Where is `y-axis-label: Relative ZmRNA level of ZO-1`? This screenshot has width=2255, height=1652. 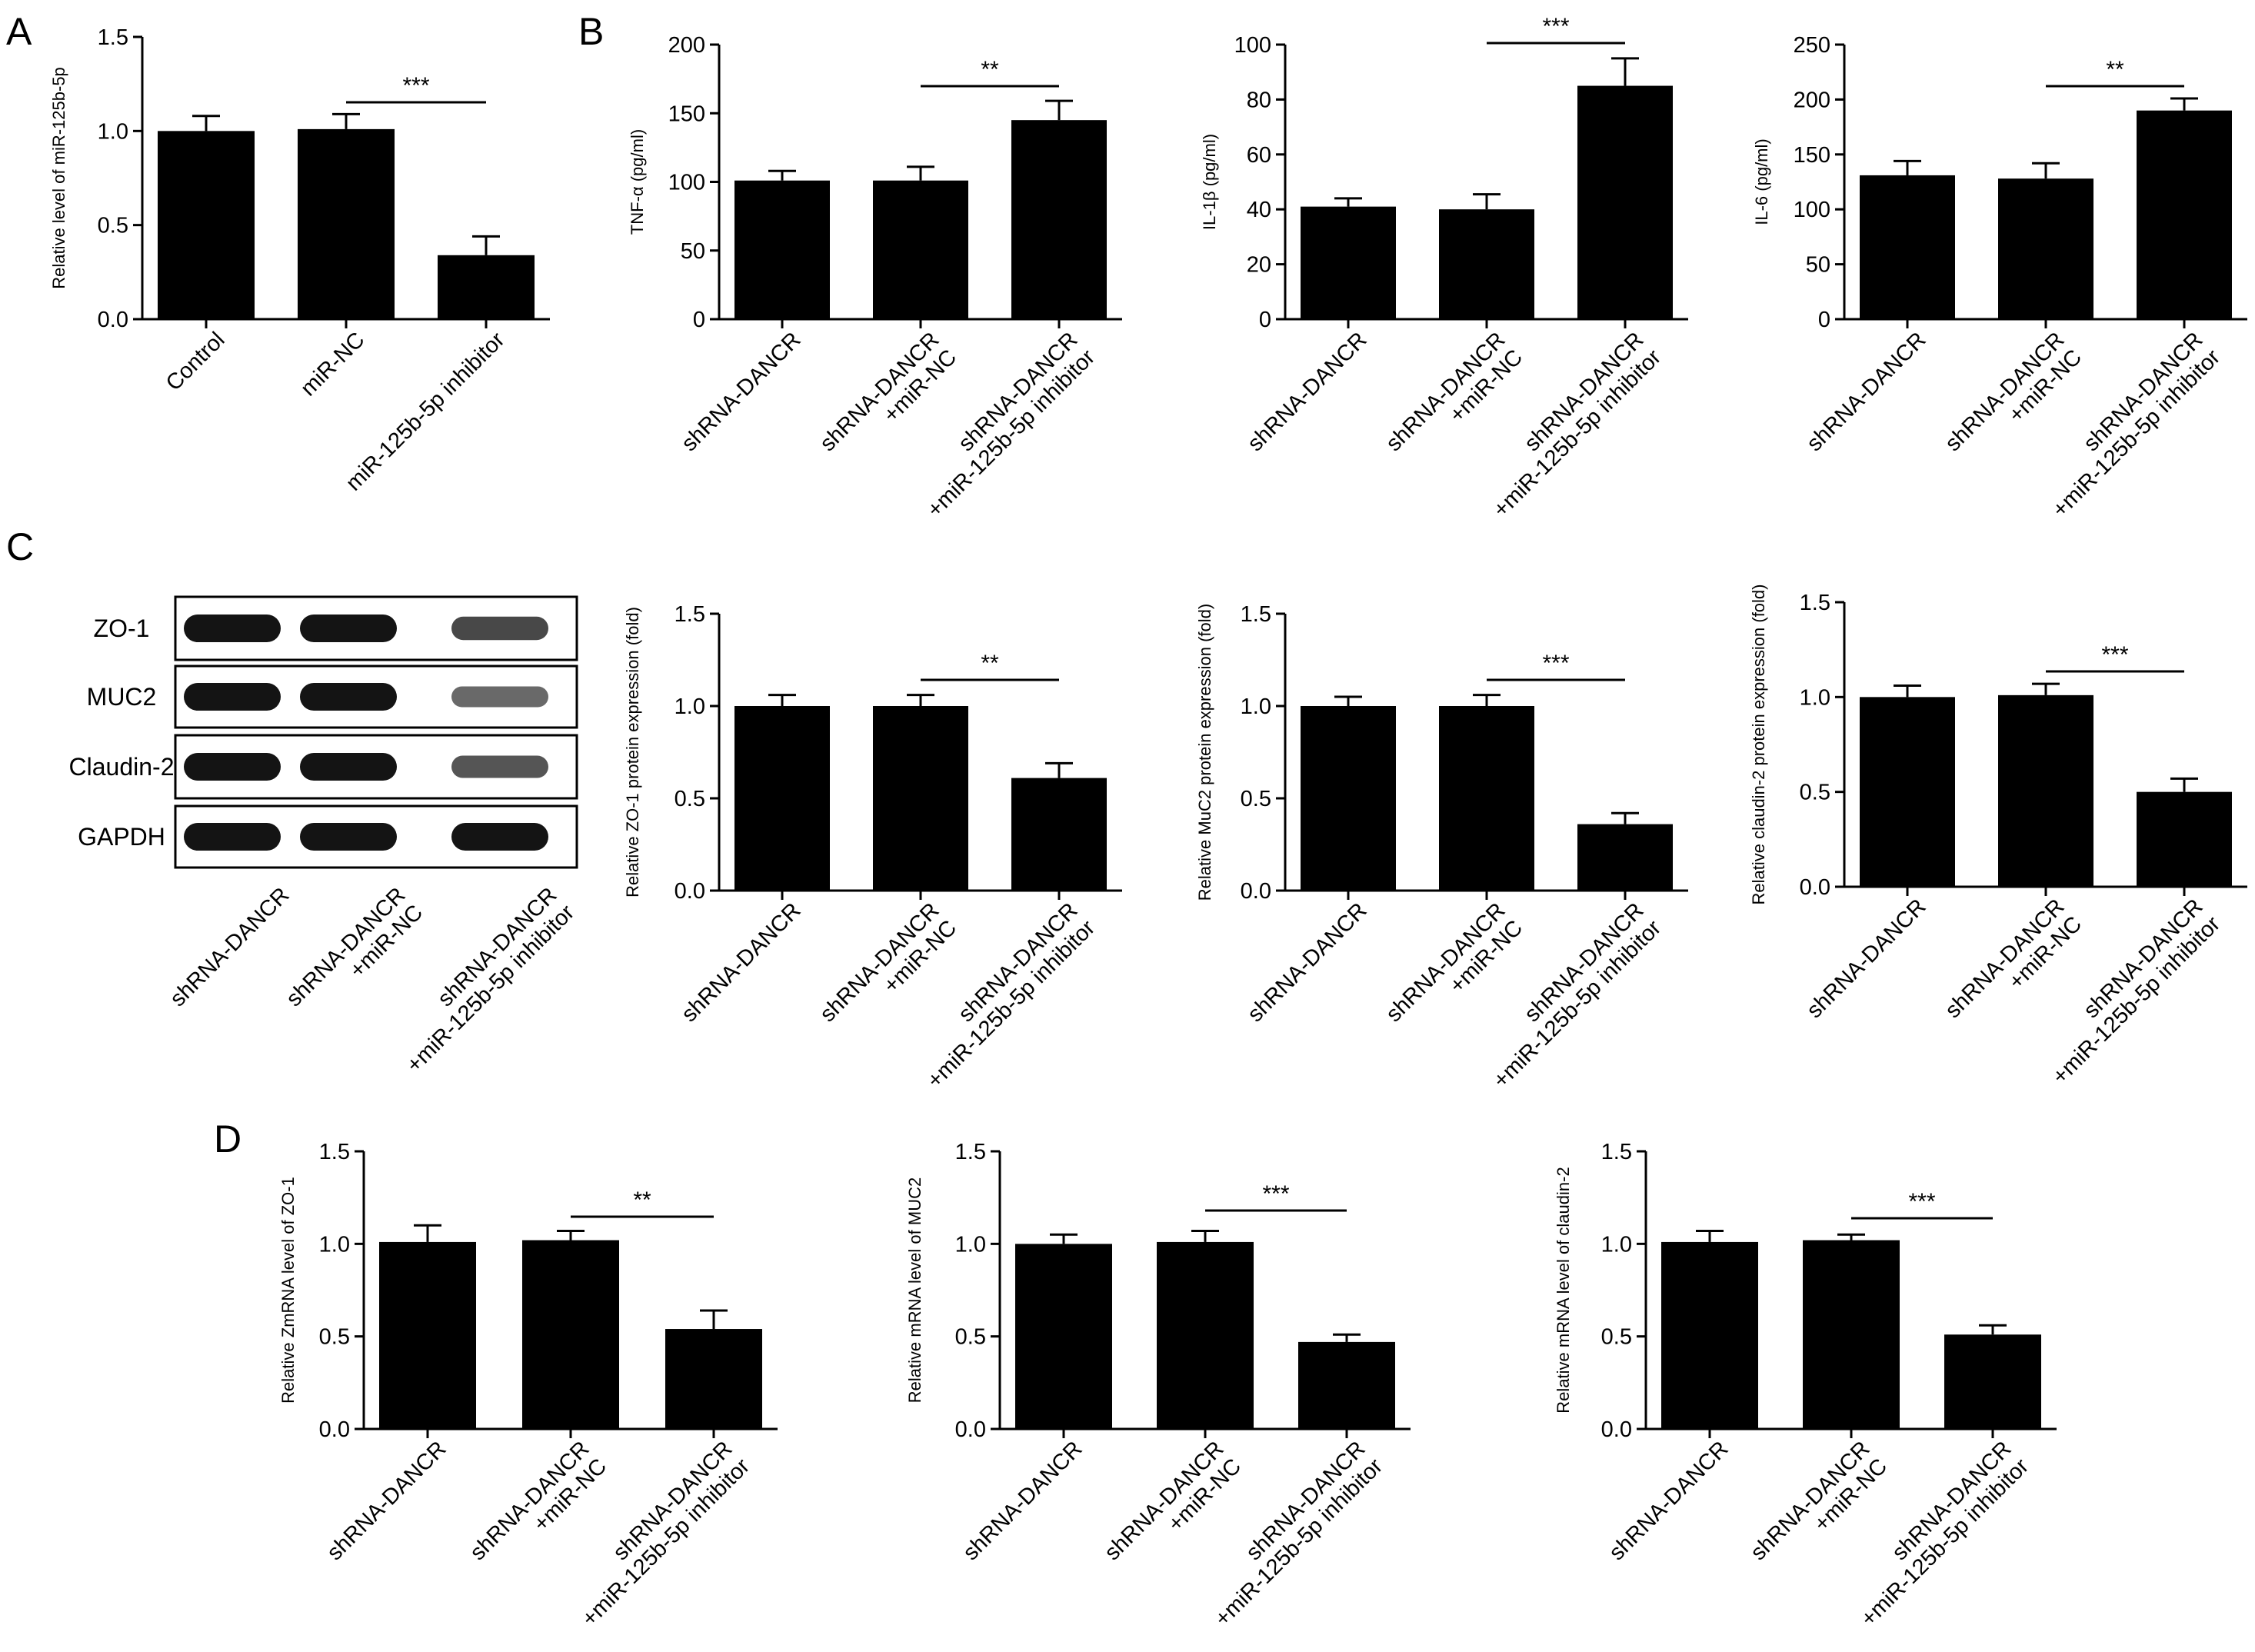 y-axis-label: Relative ZmRNA level of ZO-1 is located at coordinates (288, 1290).